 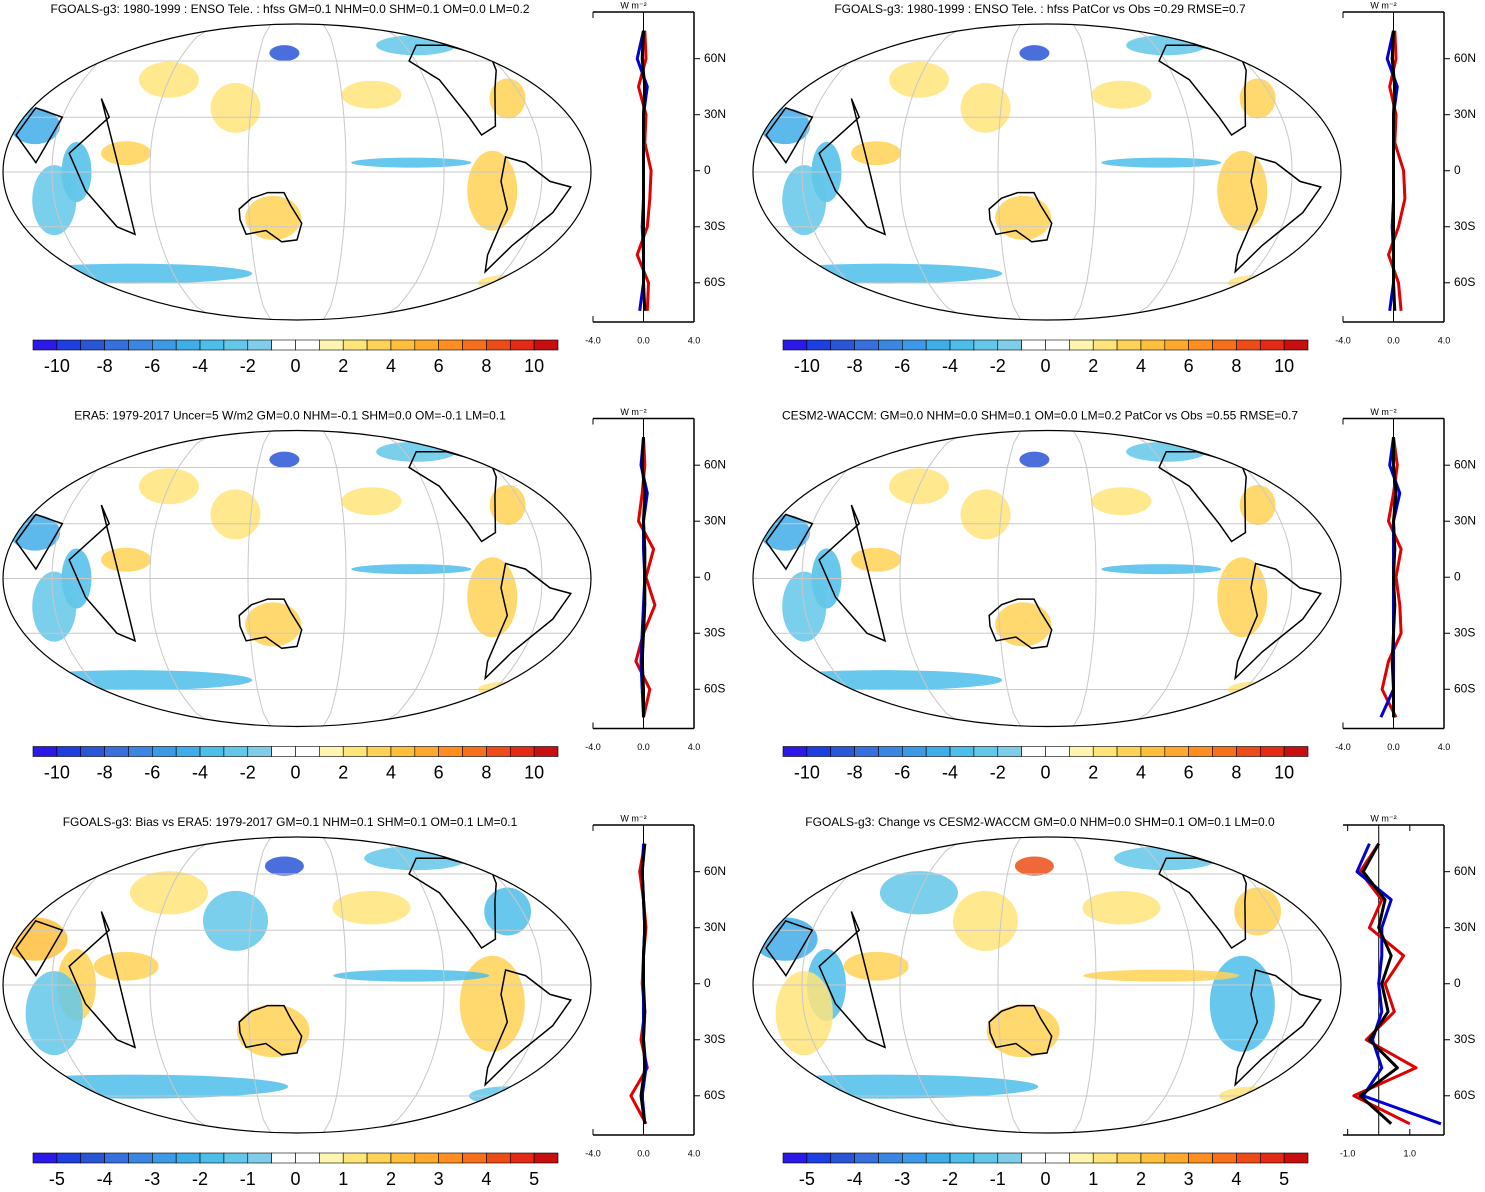 What do you see at coordinates (297, 172) in the screenshot?
I see `map-fields` at bounding box center [297, 172].